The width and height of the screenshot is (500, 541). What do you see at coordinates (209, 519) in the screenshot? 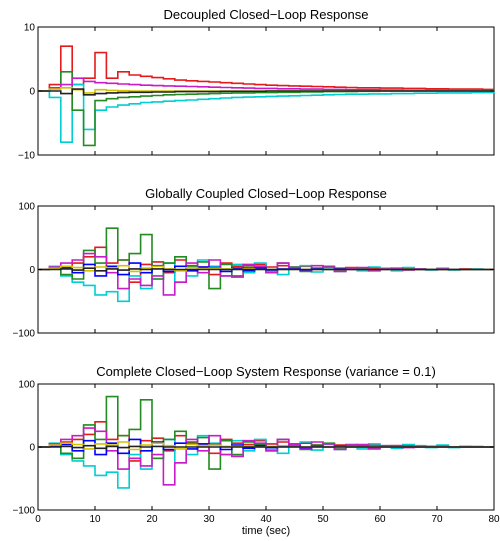
I see `x-tick-label: 30` at bounding box center [209, 519].